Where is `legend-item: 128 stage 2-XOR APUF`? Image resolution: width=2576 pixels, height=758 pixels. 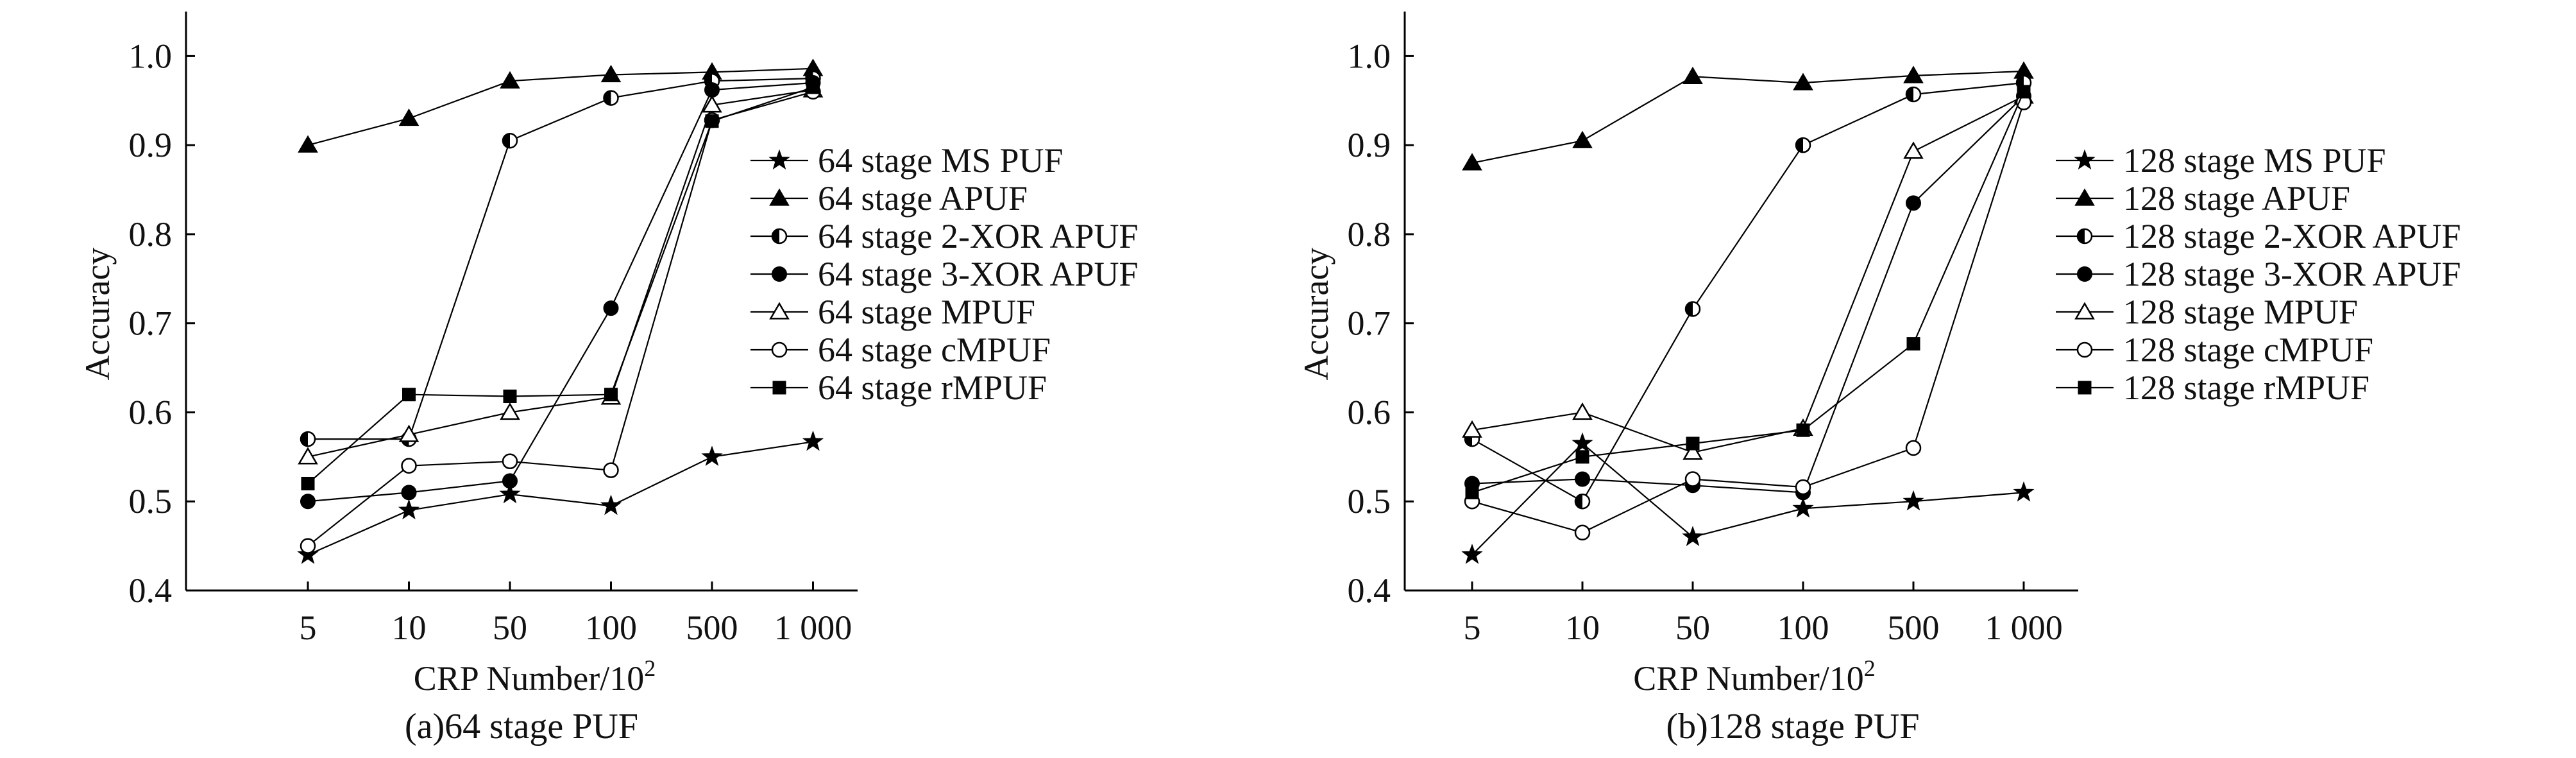
legend-item: 128 stage 2-XOR APUF is located at coordinates (2258, 236).